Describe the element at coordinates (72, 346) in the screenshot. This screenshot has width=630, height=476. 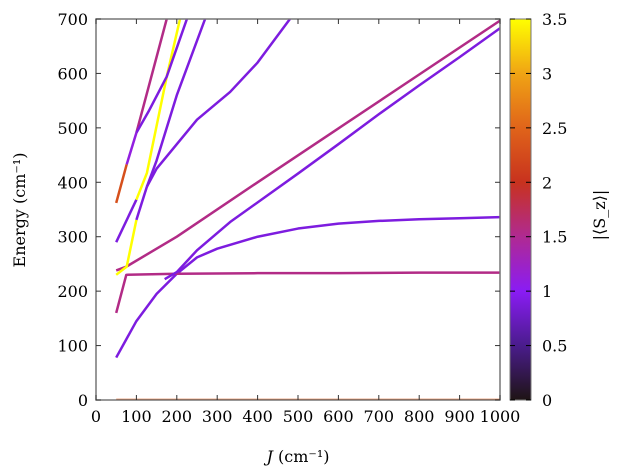
I see `y-tick-label: 100` at that location.